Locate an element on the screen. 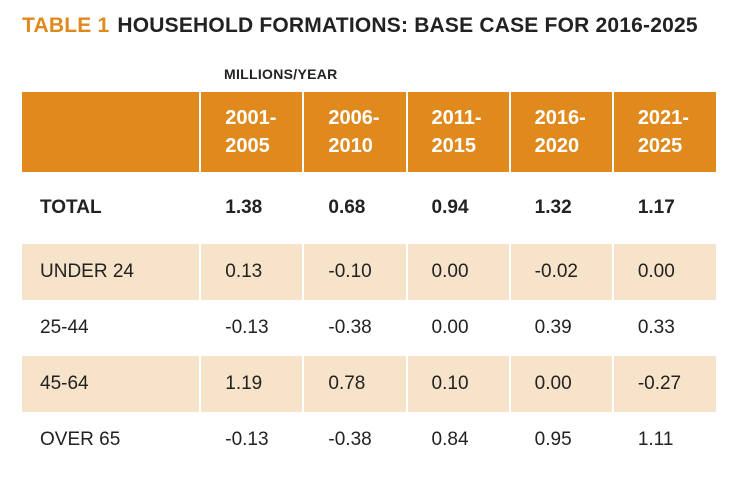 The height and width of the screenshot is (486, 750). row-label: OVER 65 is located at coordinates (112, 440).